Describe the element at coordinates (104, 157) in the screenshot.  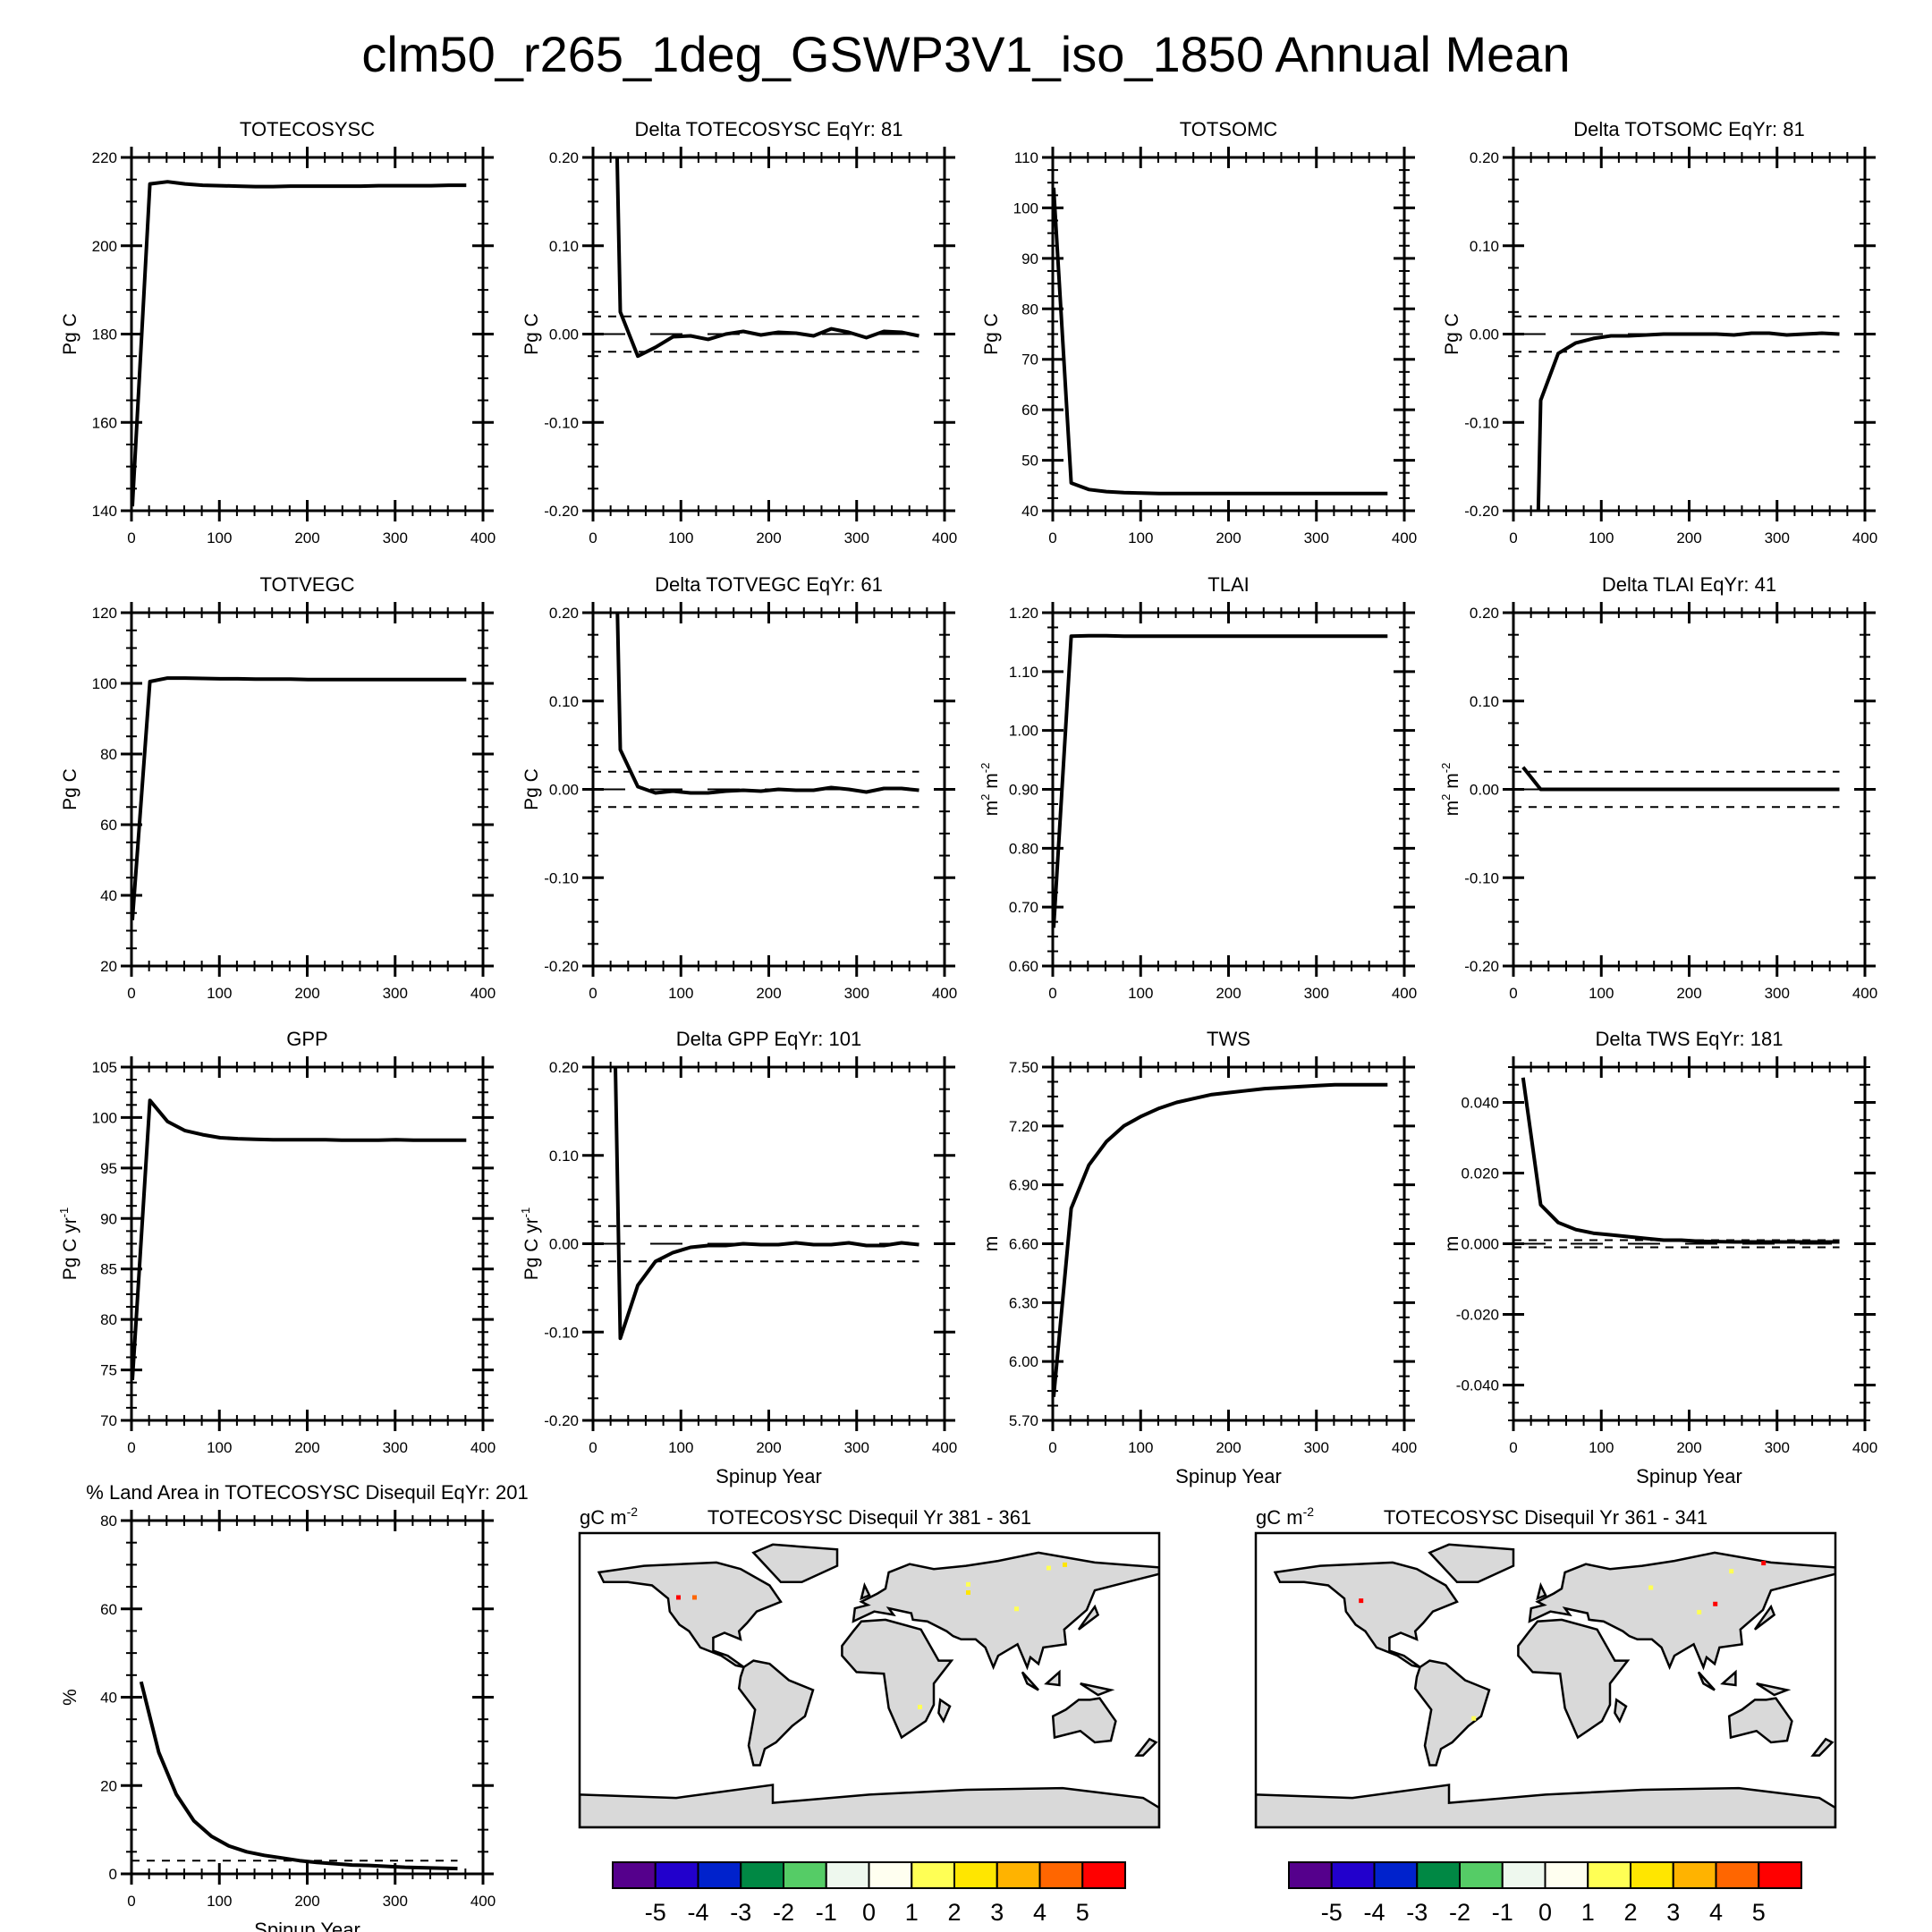
I see `y-tick-label: 220` at that location.